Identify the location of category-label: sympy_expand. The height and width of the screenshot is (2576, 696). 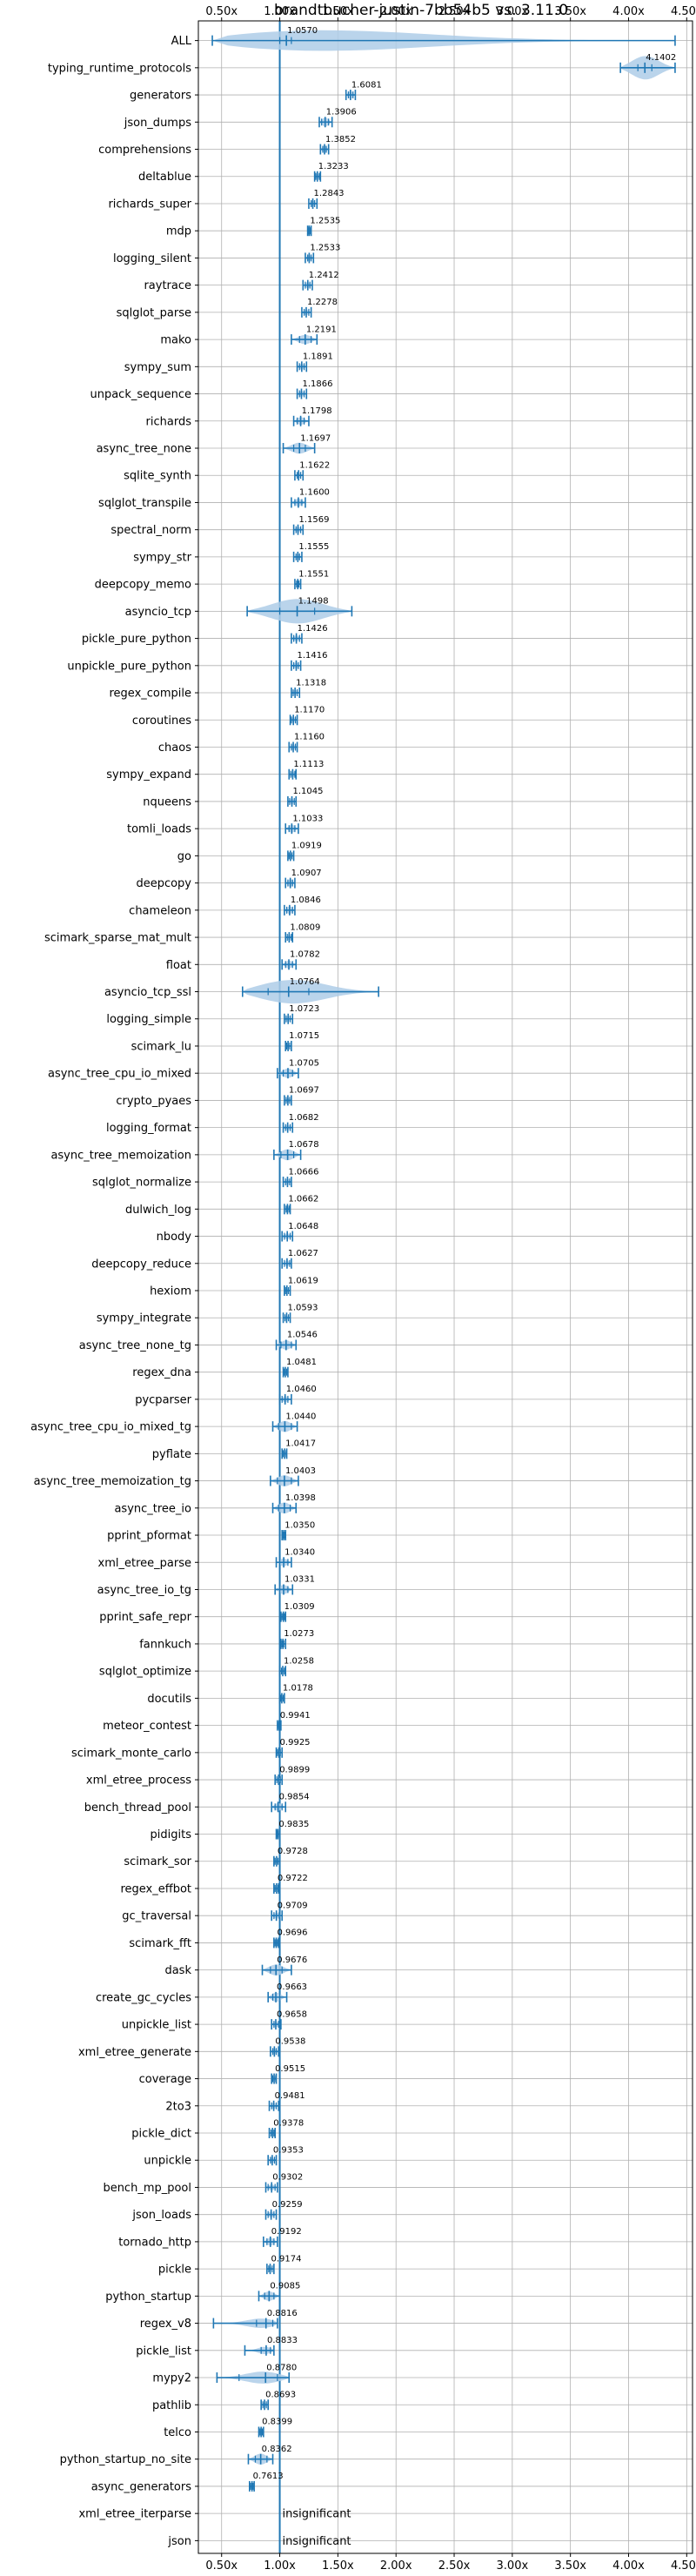
(148, 775).